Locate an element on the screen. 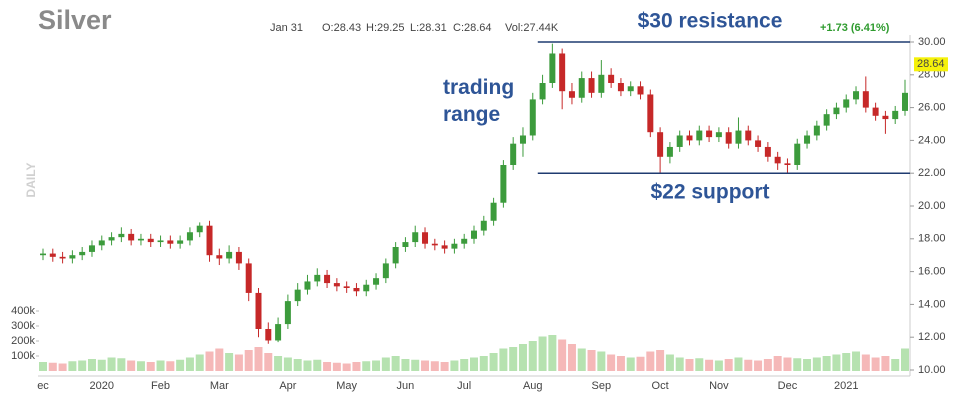  x-tick-label: ec is located at coordinates (43, 386).